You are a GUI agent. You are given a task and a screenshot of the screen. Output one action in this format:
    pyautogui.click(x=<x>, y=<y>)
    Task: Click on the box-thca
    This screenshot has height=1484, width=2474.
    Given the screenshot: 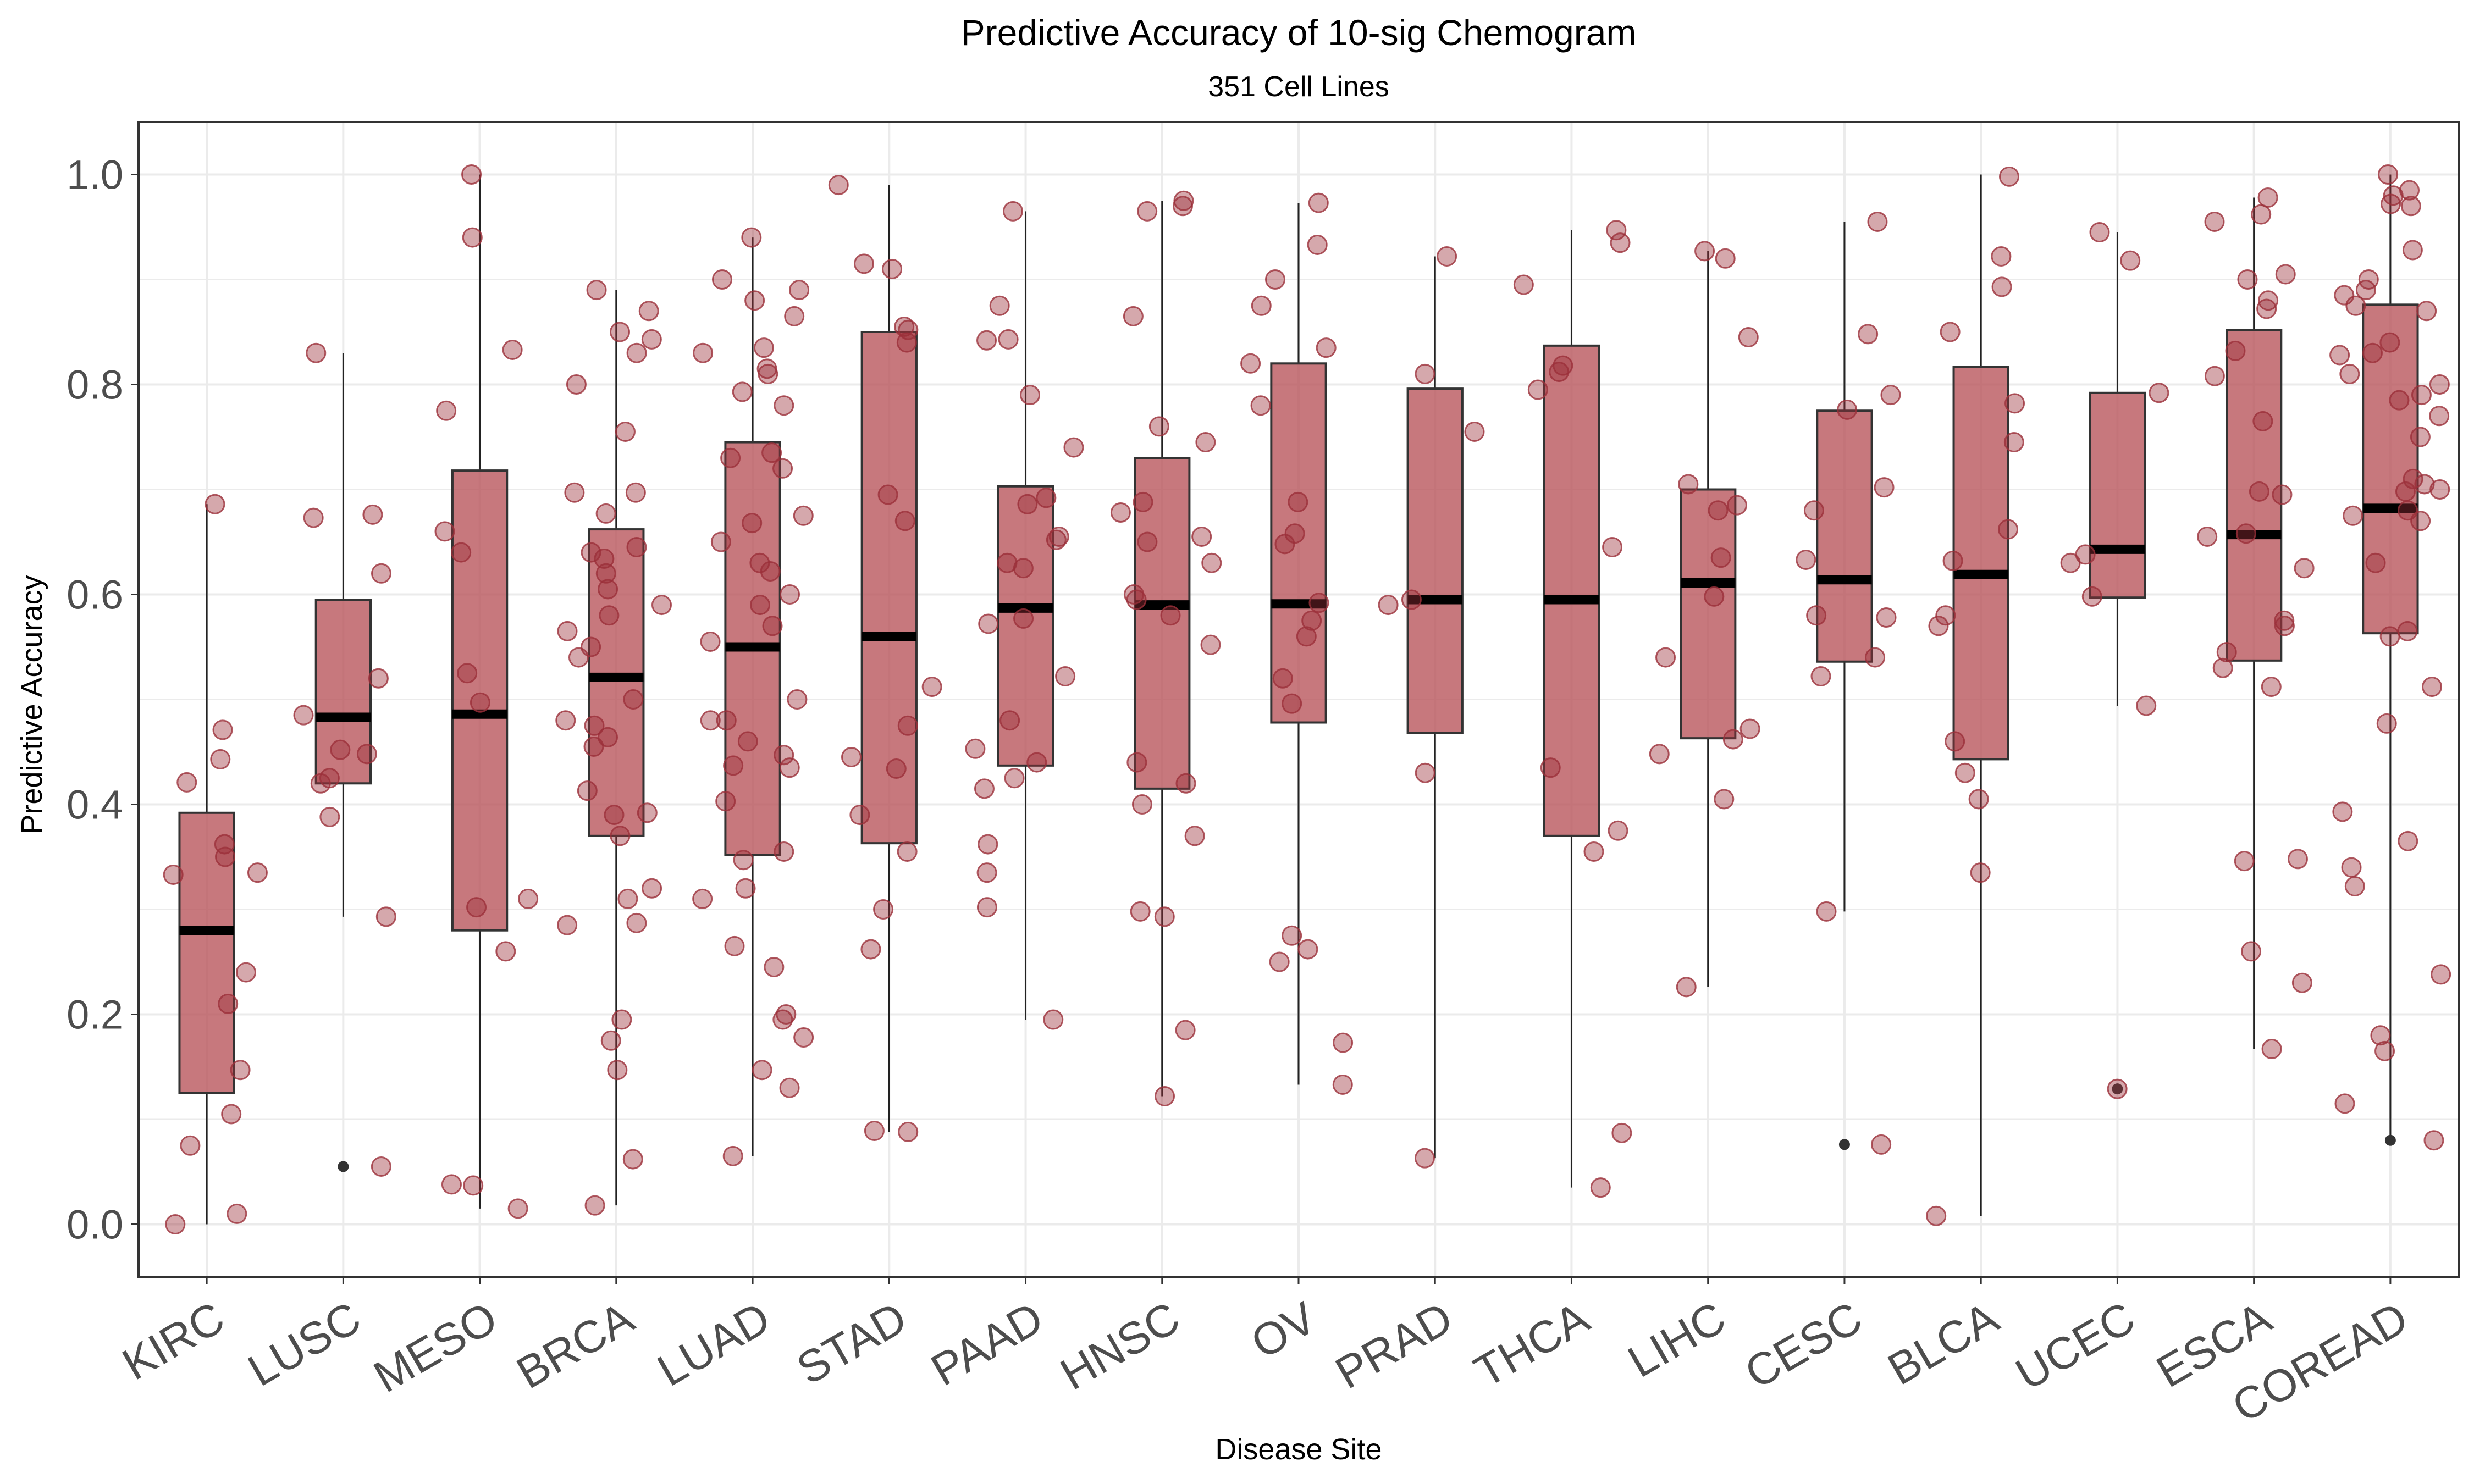 What is the action you would take?
    pyautogui.click(x=1571, y=709)
    